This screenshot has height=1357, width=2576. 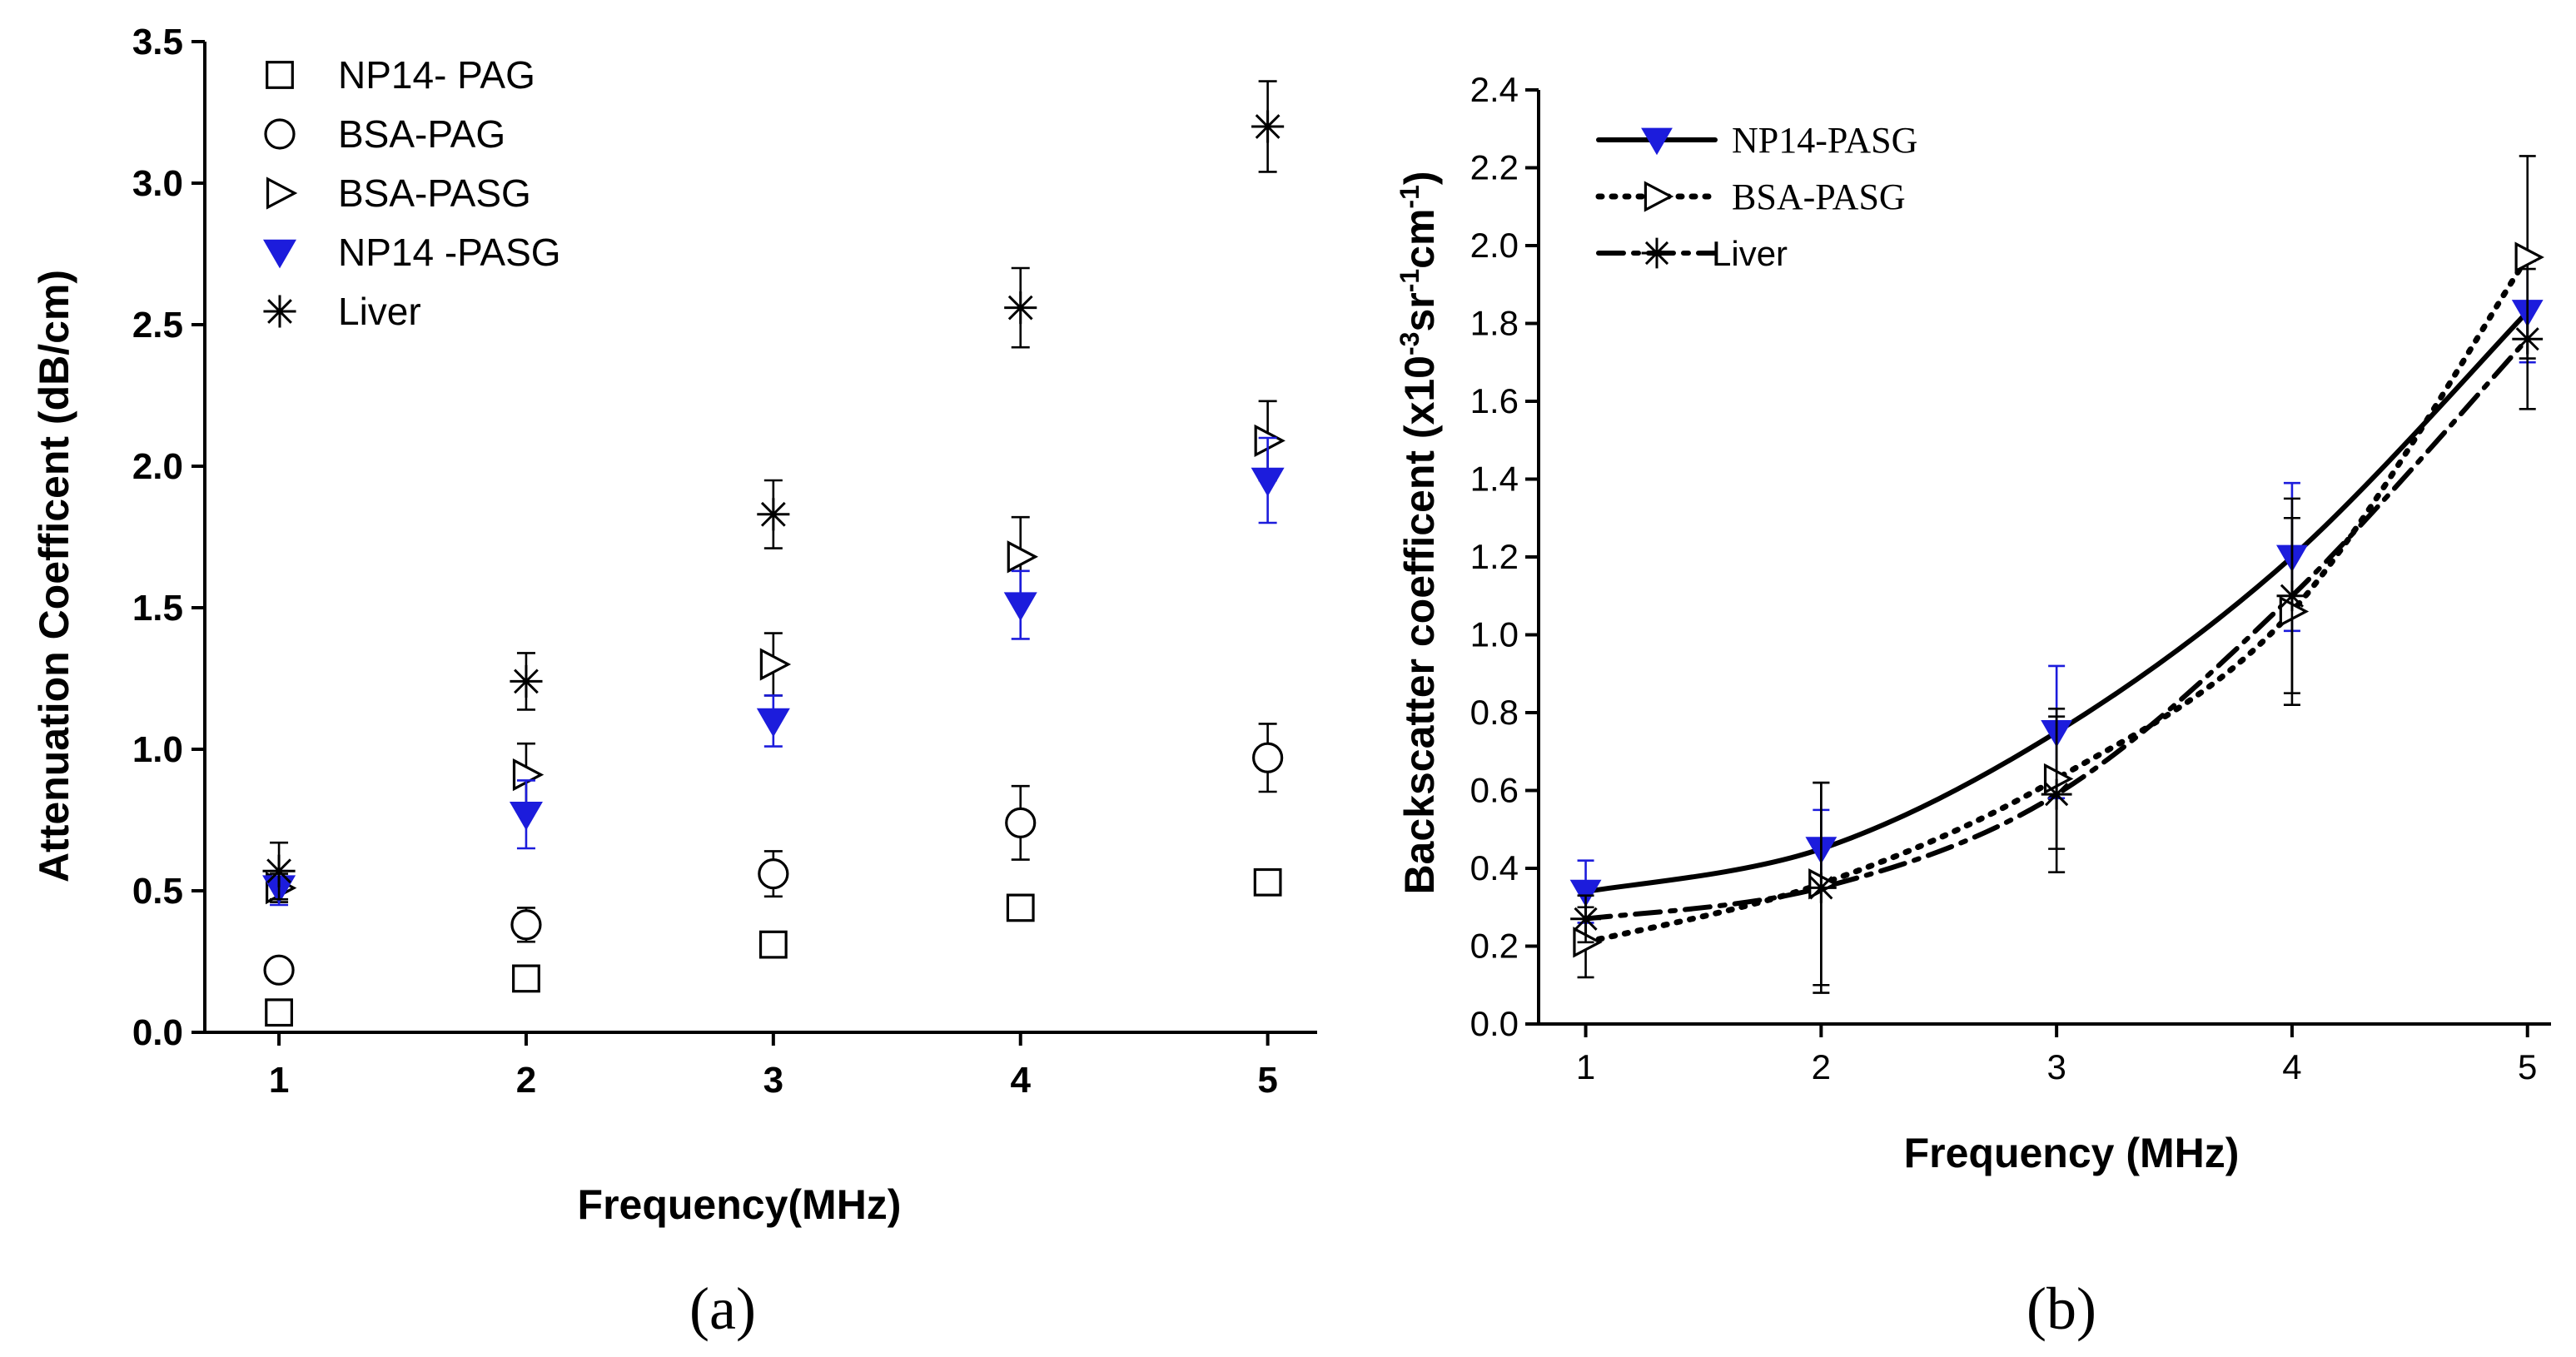 What do you see at coordinates (157, 325) in the screenshot?
I see `y-tick-label-a: 2.5` at bounding box center [157, 325].